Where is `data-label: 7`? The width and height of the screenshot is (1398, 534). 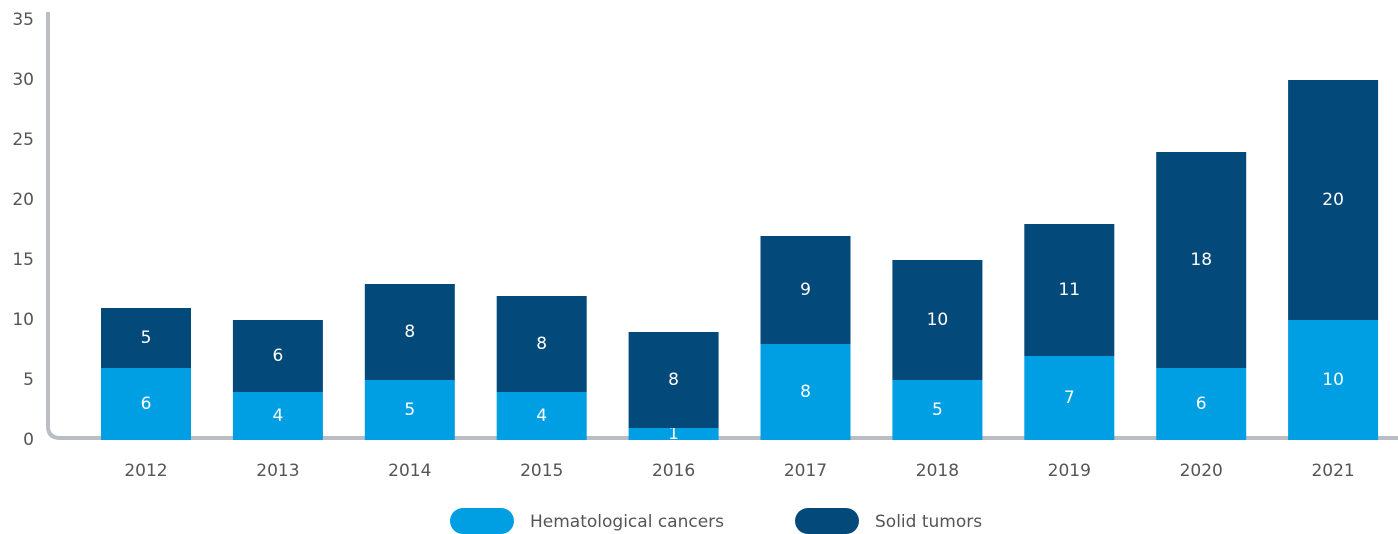
data-label: 7 is located at coordinates (1069, 398).